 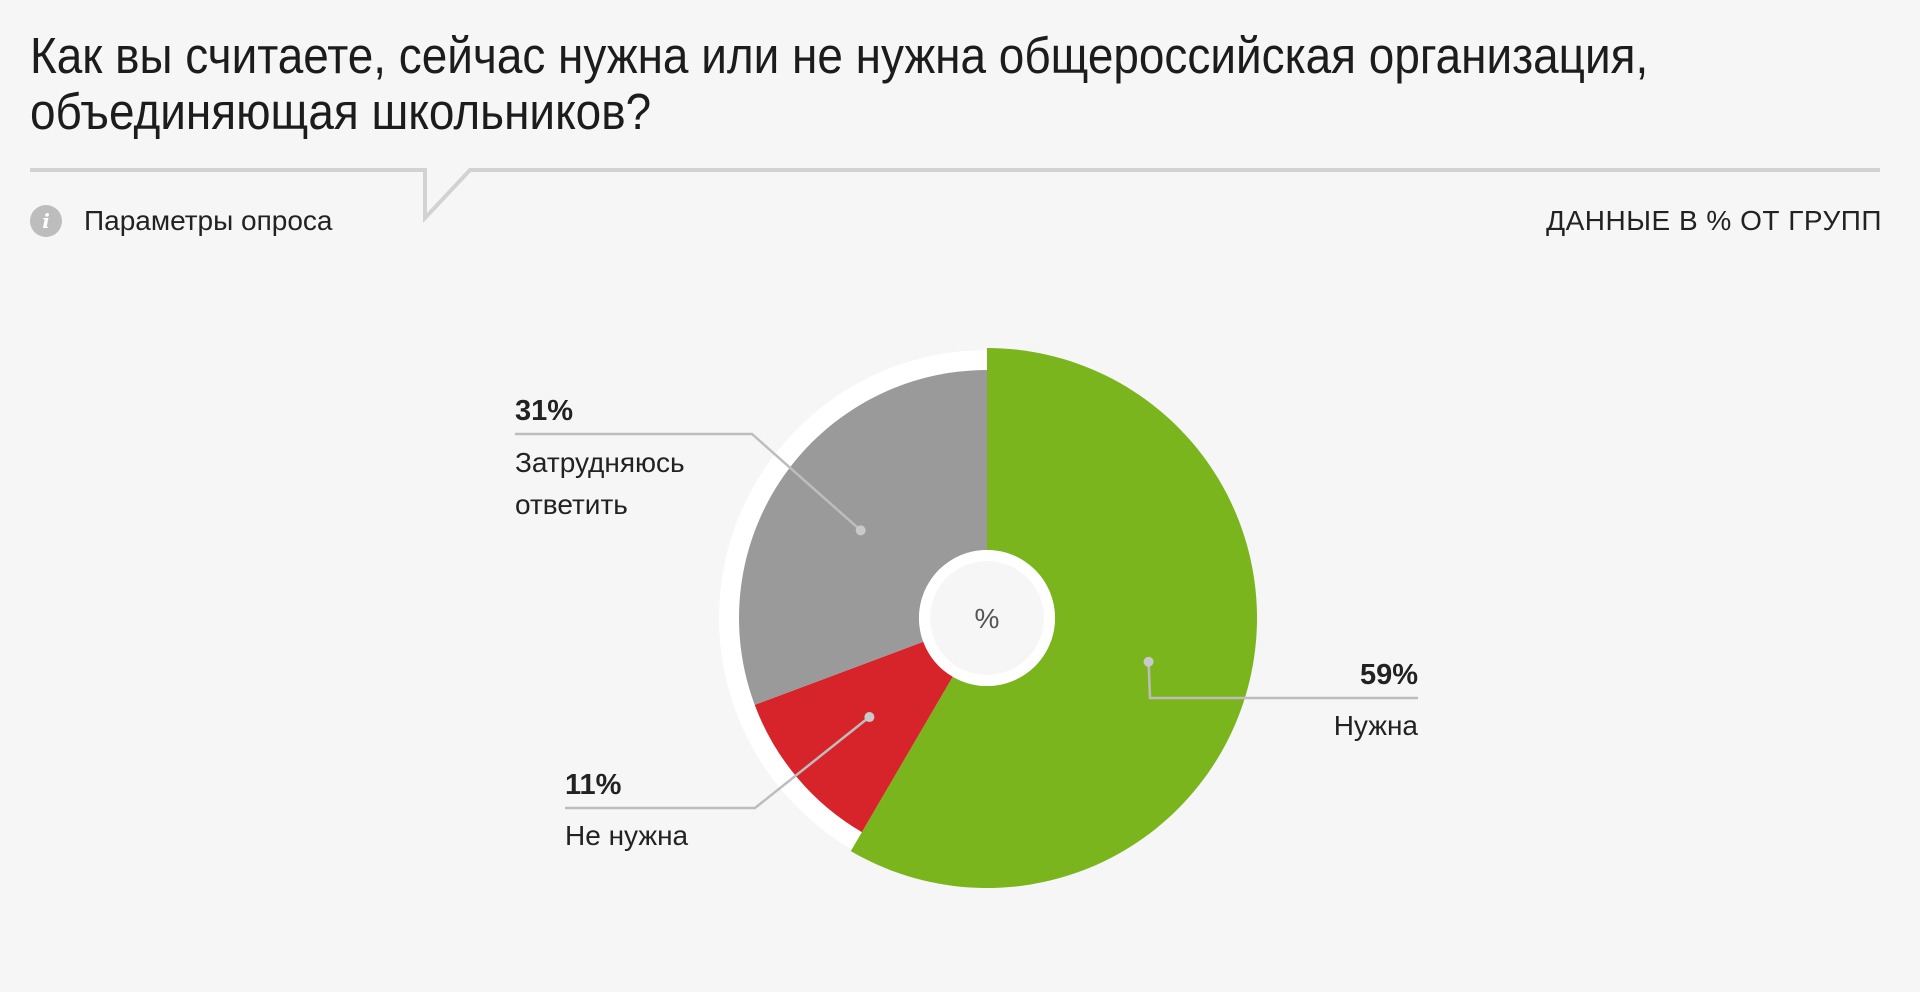 I want to click on slice-percent-label-2: 31%, so click(x=544, y=411).